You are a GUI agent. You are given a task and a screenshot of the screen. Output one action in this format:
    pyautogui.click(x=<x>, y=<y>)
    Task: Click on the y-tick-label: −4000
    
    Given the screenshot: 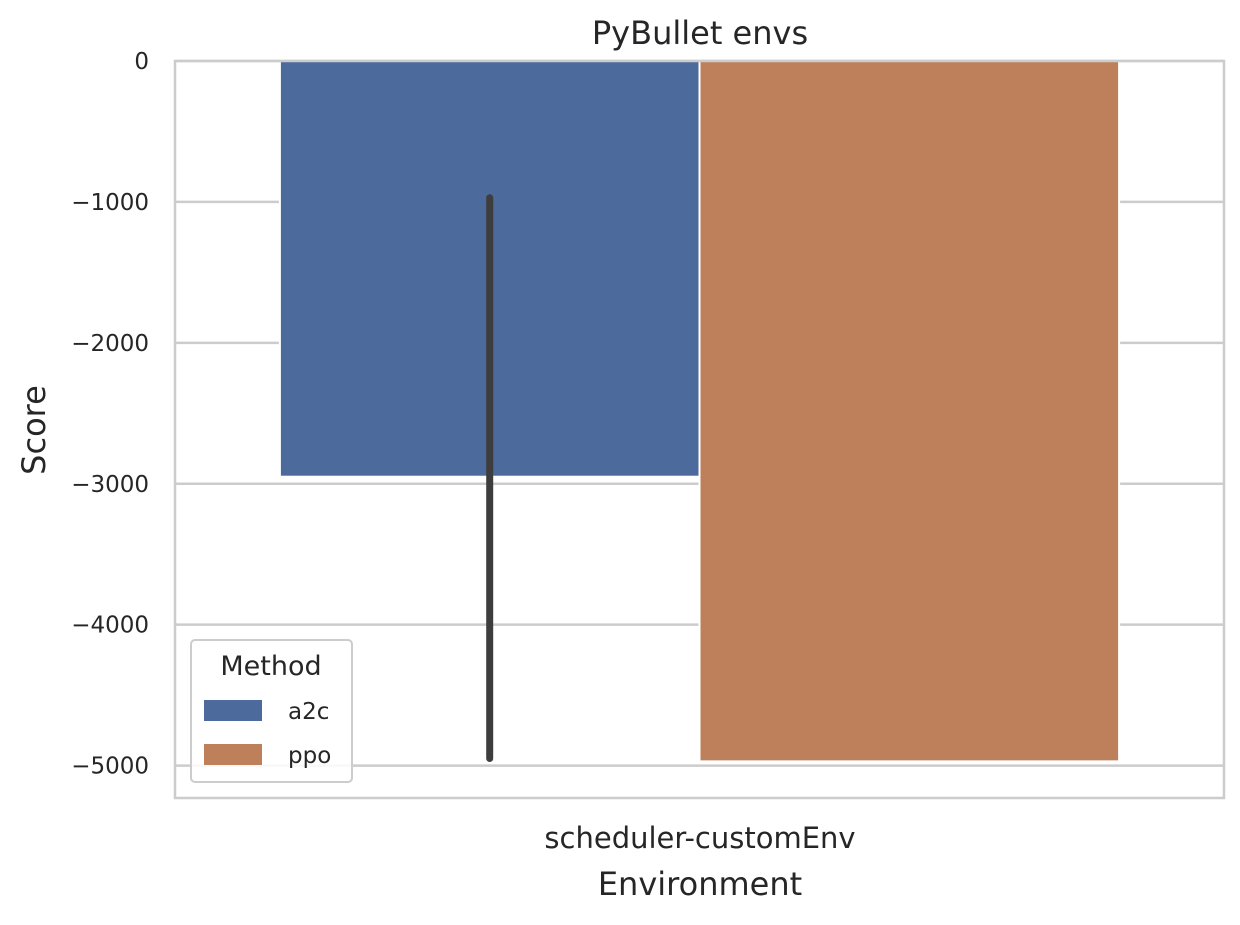 What is the action you would take?
    pyautogui.click(x=110, y=626)
    